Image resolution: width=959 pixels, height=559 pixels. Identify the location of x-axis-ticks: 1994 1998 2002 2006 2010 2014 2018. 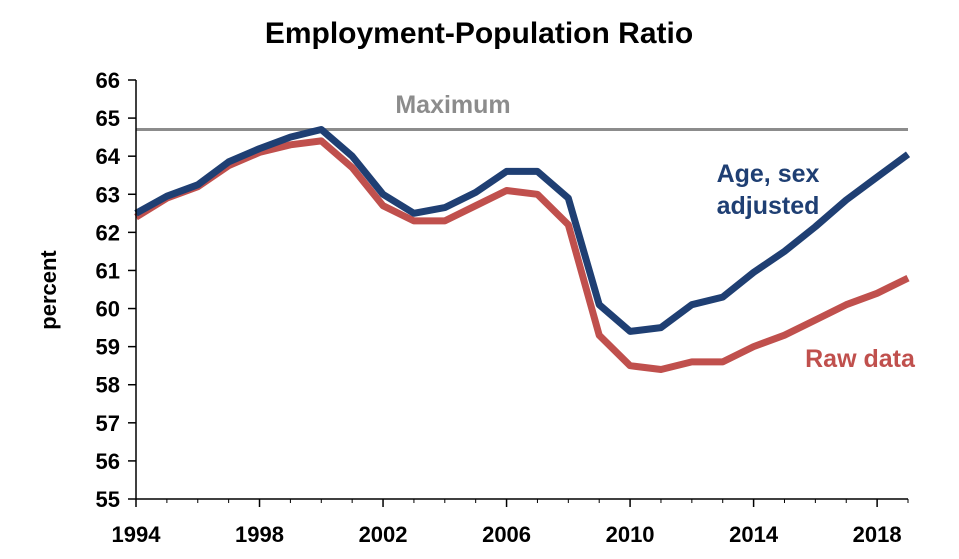
(510, 523).